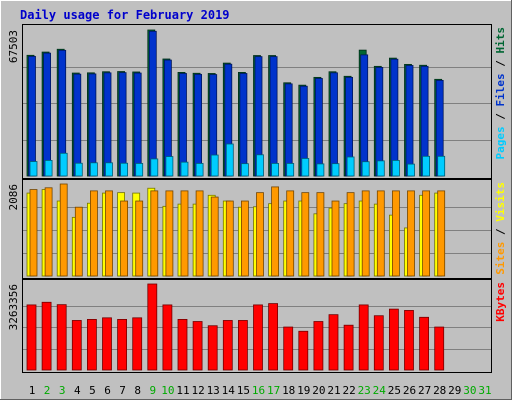 This screenshot has width=512, height=400. What do you see at coordinates (288, 390) in the screenshot?
I see `x-tick-label: 18` at bounding box center [288, 390].